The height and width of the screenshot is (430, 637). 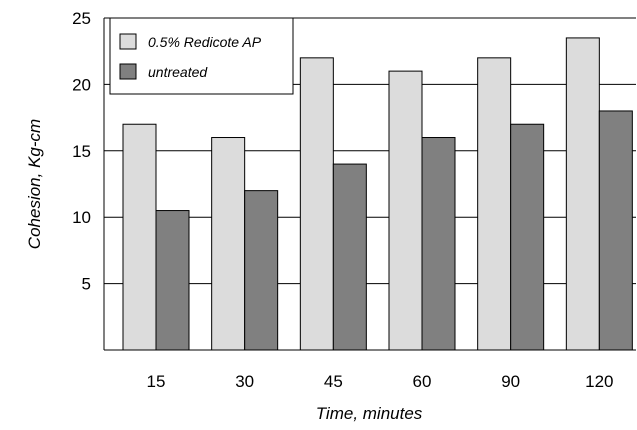 What do you see at coordinates (86, 284) in the screenshot?
I see `y-tick-label-5: 5` at bounding box center [86, 284].